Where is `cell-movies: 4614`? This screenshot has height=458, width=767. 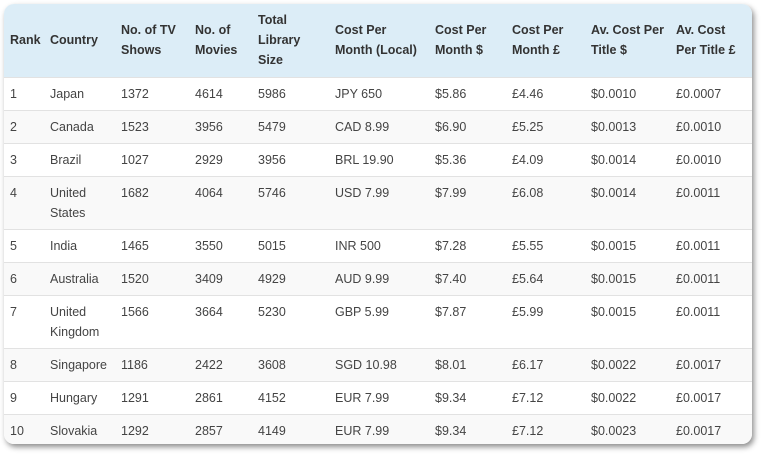 cell-movies: 4614 is located at coordinates (220, 93).